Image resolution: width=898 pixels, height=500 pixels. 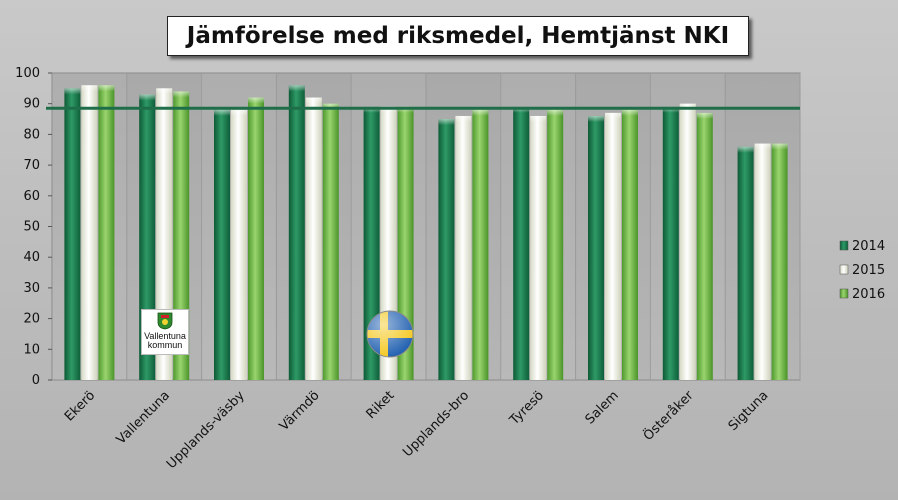 What do you see at coordinates (371, 243) in the screenshot?
I see `bar-2014-Riket` at bounding box center [371, 243].